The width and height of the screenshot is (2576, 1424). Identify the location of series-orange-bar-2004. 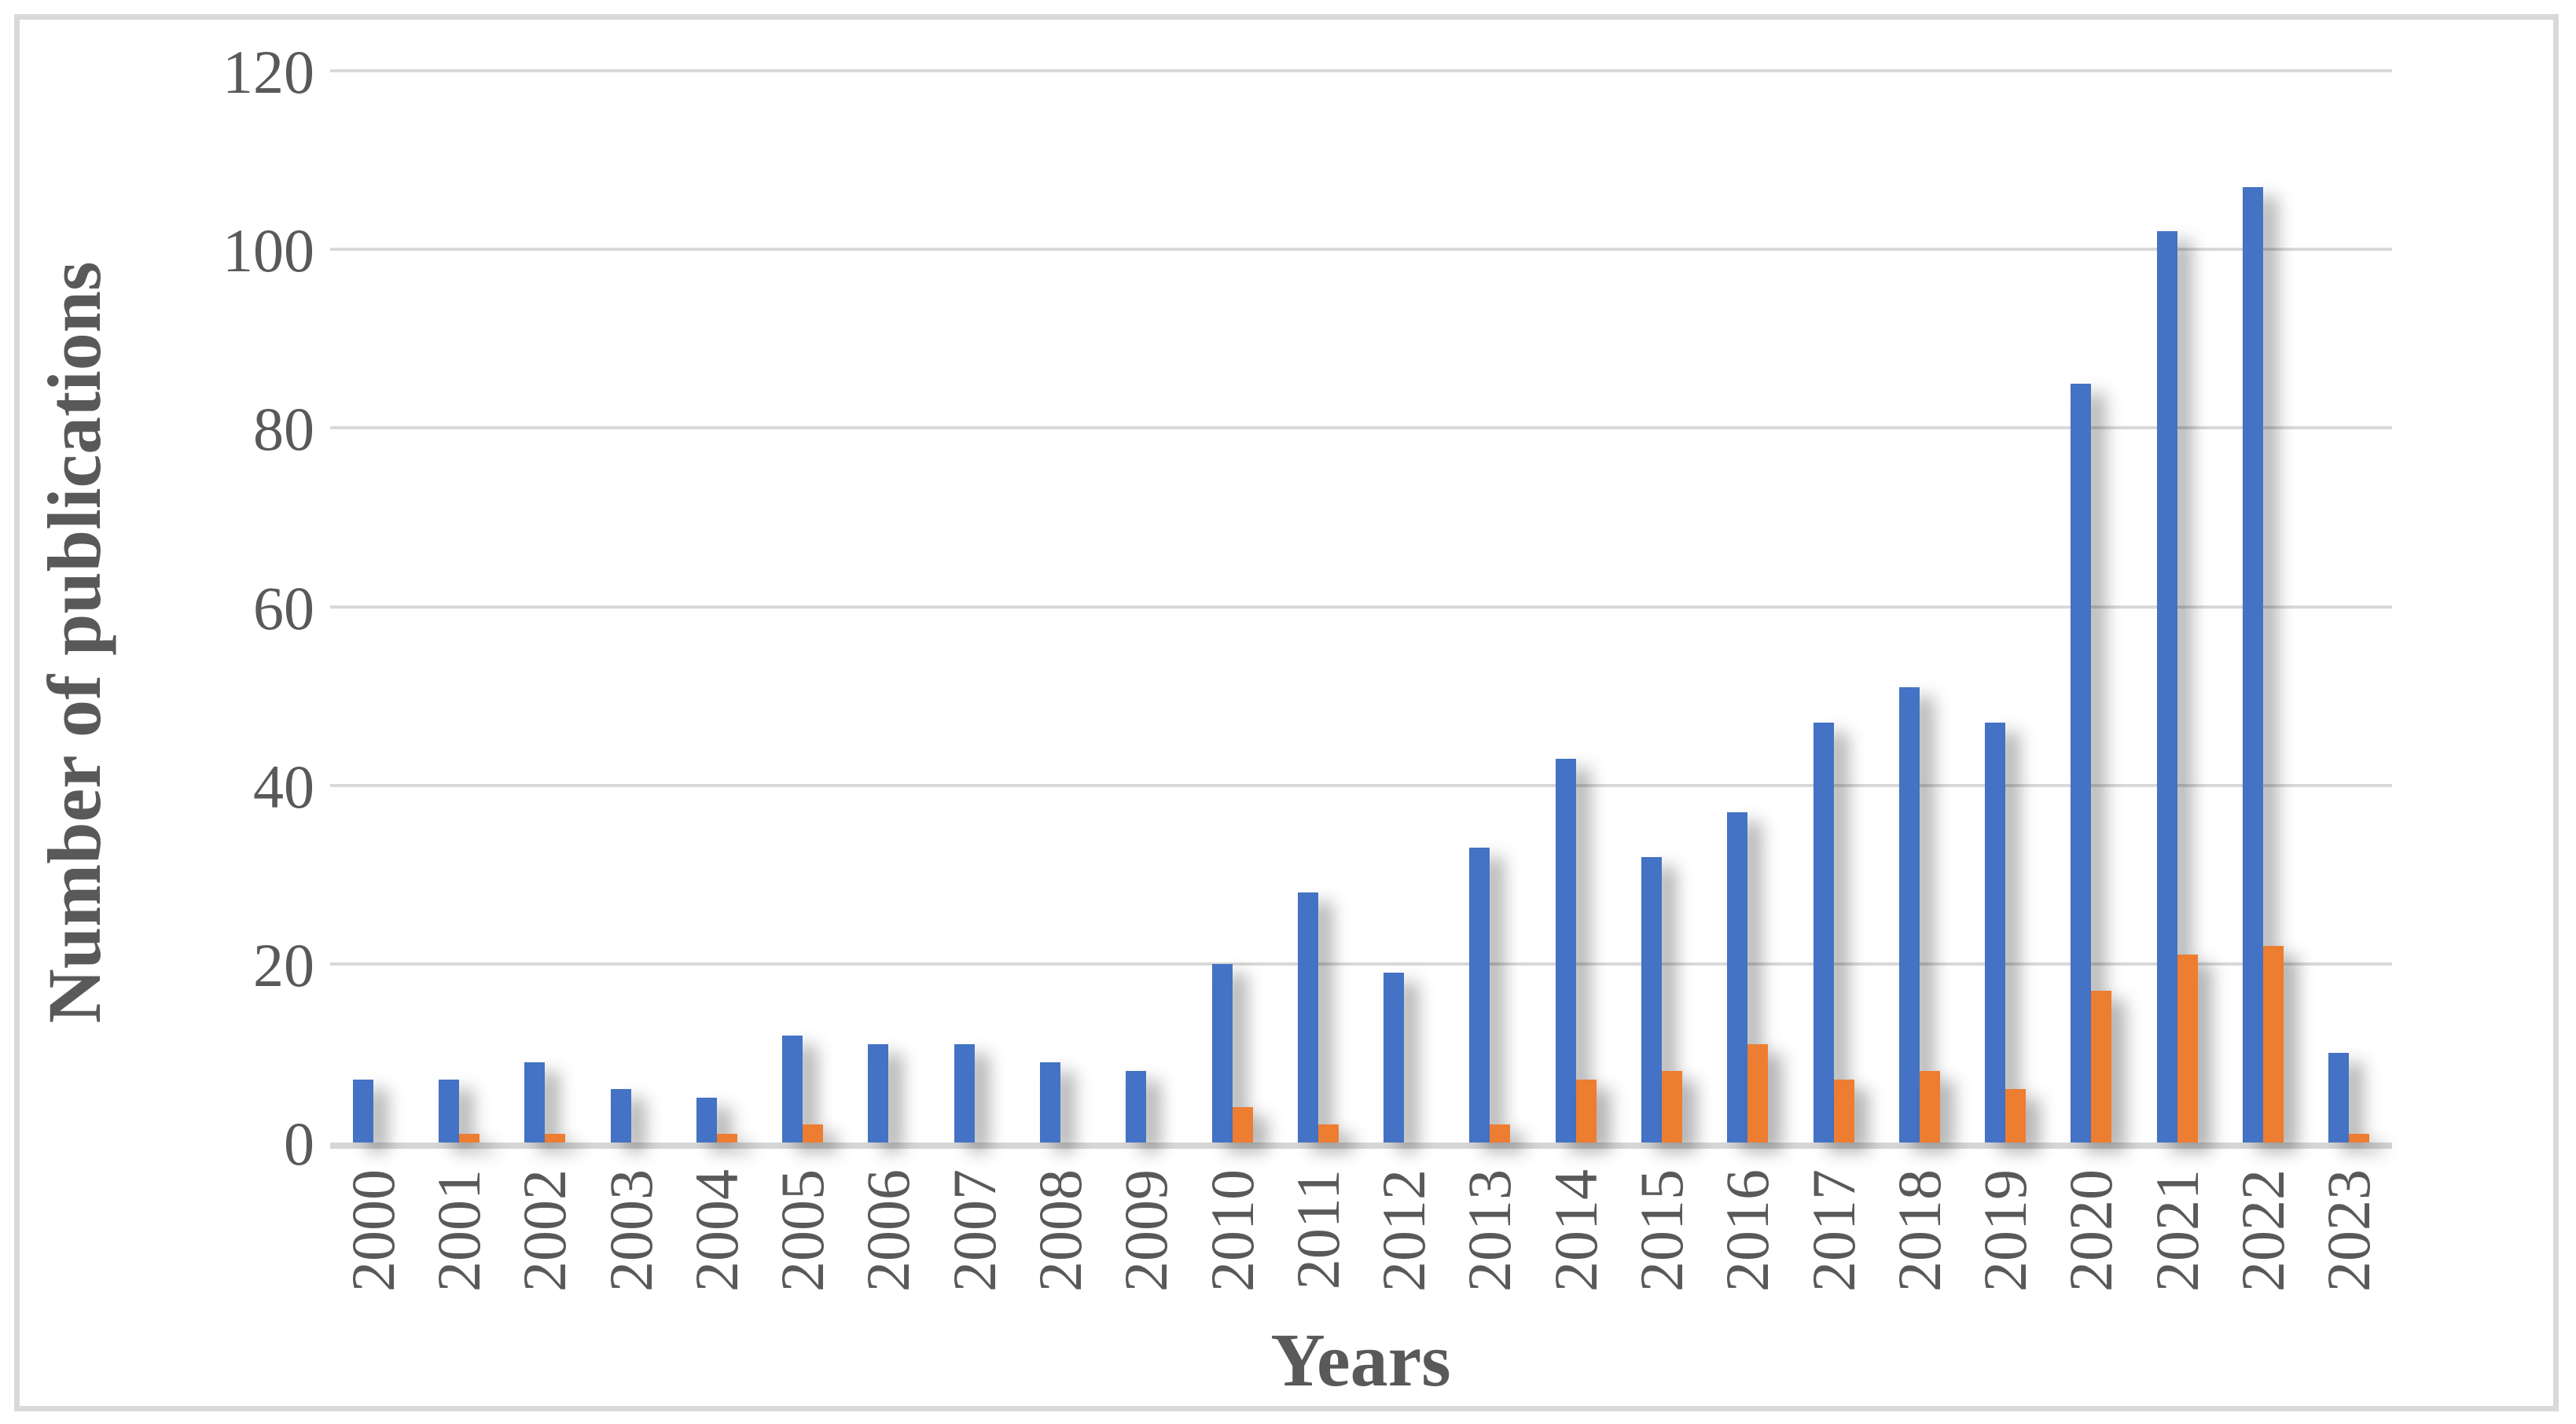
(726, 1138).